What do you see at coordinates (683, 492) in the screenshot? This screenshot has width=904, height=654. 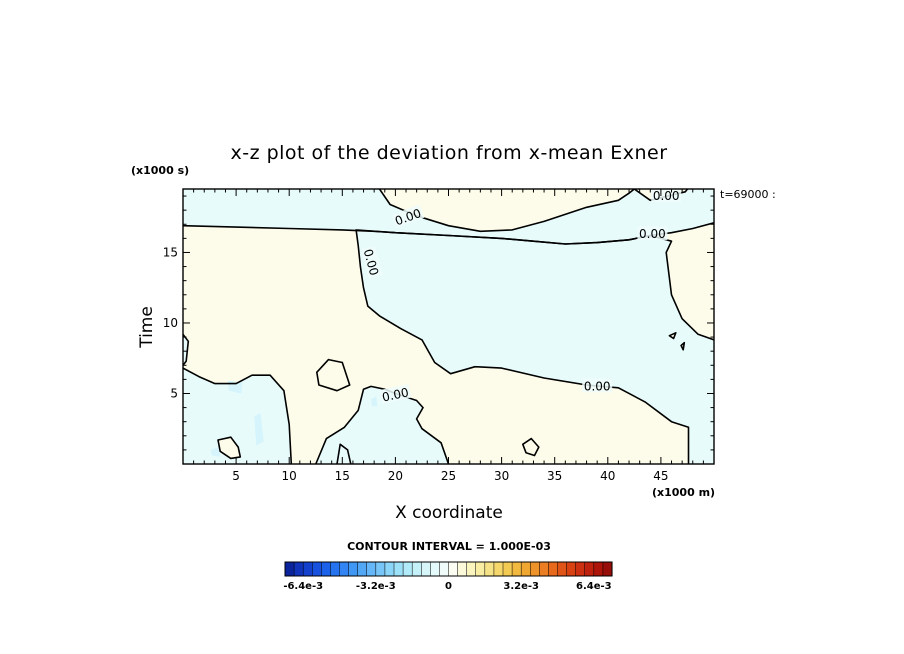 I see `x-unit-label: (x1000 m)` at bounding box center [683, 492].